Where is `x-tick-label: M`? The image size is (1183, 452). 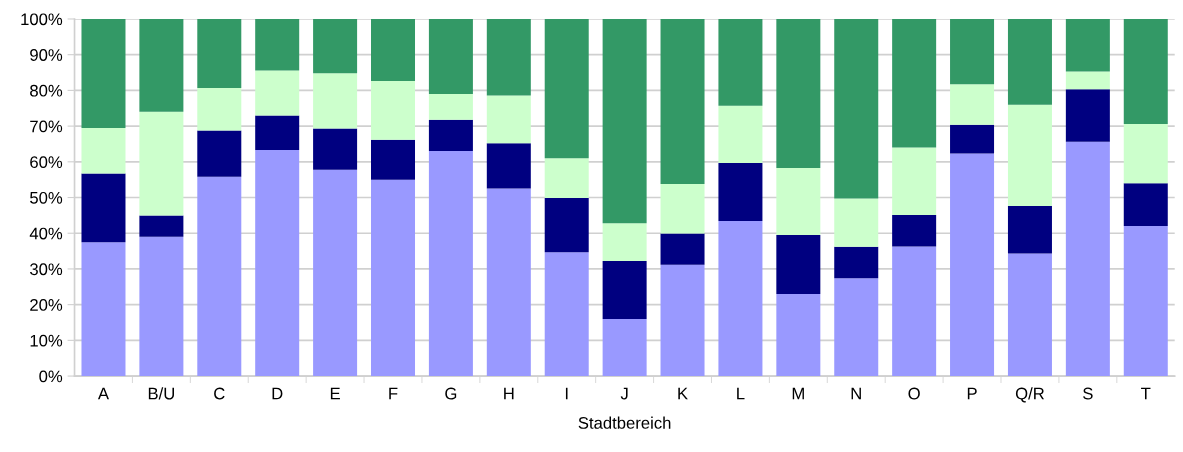
x-tick-label: M is located at coordinates (798, 393).